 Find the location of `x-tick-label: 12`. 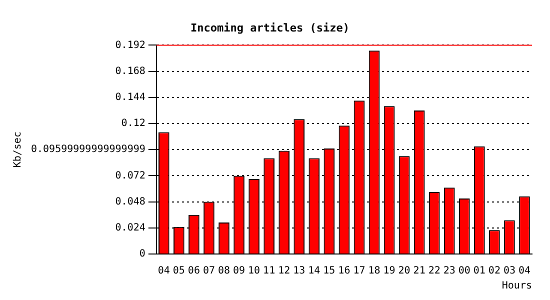

x-tick-label: 12 is located at coordinates (284, 271).